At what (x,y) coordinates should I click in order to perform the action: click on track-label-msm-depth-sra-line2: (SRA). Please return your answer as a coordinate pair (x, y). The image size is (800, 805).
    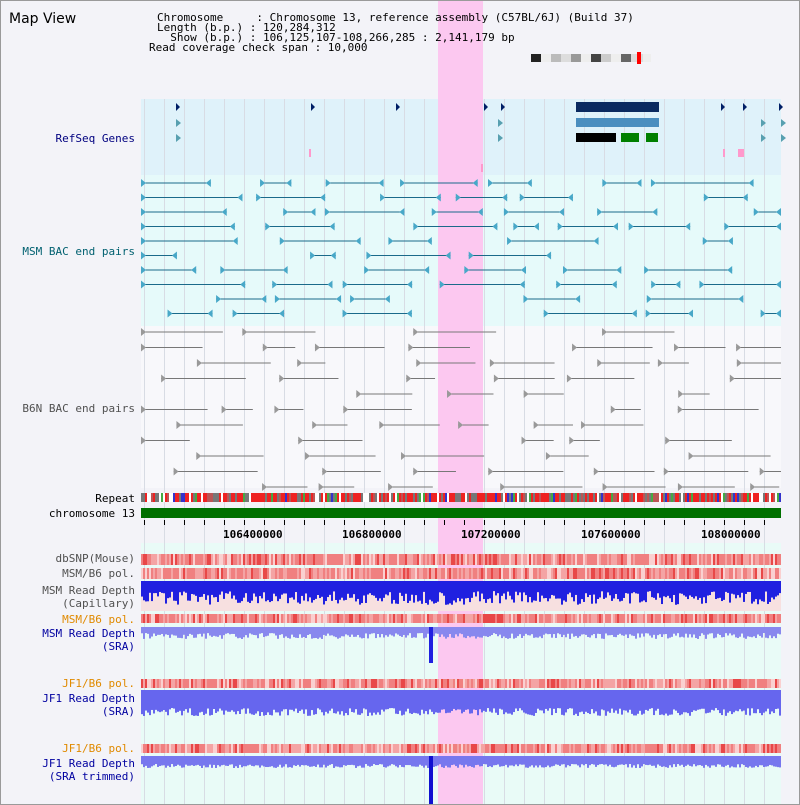
    Looking at the image, I should click on (118, 646).